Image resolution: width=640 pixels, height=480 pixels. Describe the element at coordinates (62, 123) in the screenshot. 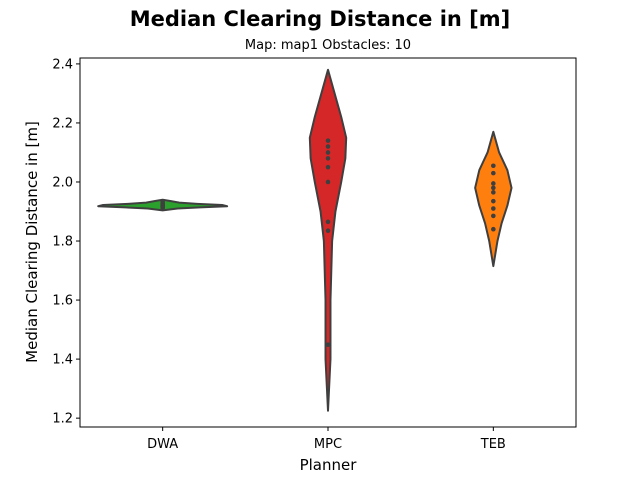

I see `y-tick-label: 2.2` at that location.